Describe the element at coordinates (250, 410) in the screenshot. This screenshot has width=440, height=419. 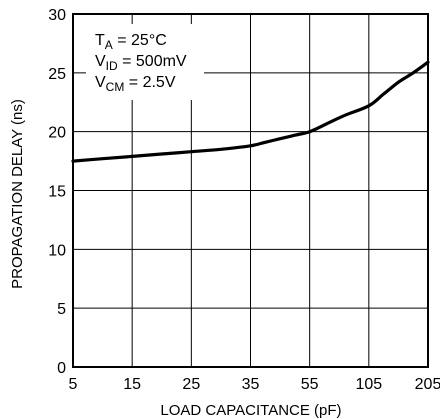
I see `x-axis-label: LOAD CAPACITANCE (pF)` at that location.